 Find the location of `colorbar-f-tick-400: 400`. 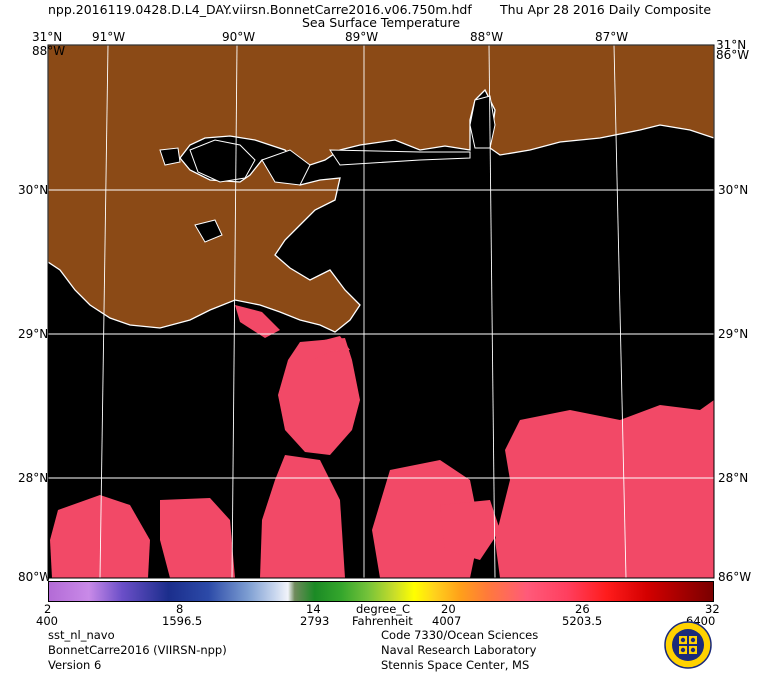

colorbar-f-tick-400: 400 is located at coordinates (47, 621).